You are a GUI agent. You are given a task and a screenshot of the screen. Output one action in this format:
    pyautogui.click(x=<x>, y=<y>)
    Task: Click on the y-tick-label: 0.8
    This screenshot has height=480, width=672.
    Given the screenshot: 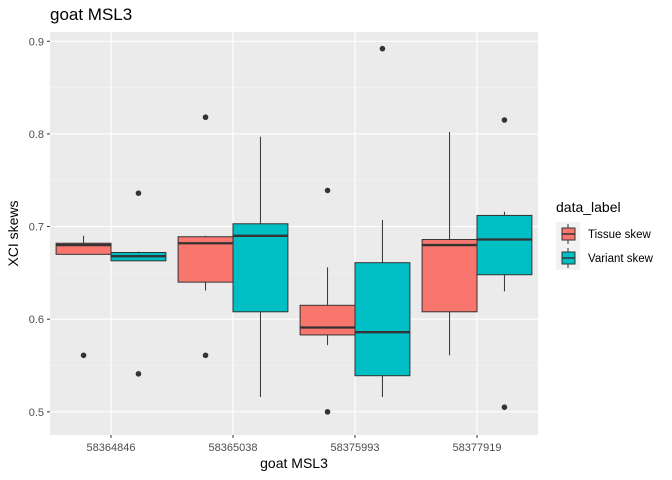 What is the action you would take?
    pyautogui.click(x=36, y=135)
    